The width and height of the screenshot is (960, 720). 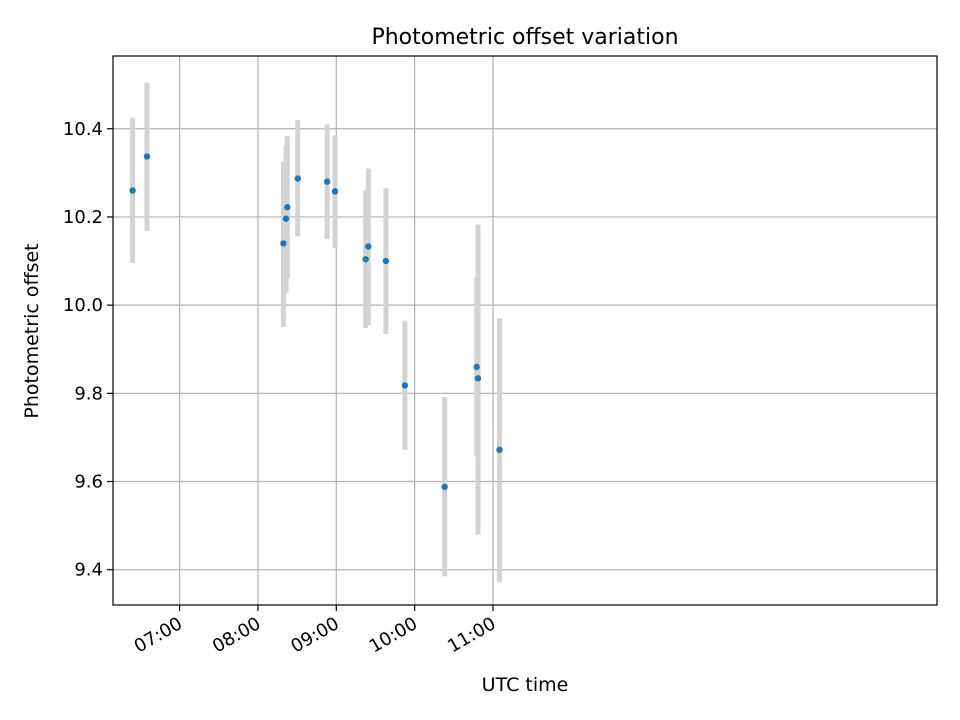 What do you see at coordinates (88, 570) in the screenshot?
I see `y-tick-label: 9.4` at bounding box center [88, 570].